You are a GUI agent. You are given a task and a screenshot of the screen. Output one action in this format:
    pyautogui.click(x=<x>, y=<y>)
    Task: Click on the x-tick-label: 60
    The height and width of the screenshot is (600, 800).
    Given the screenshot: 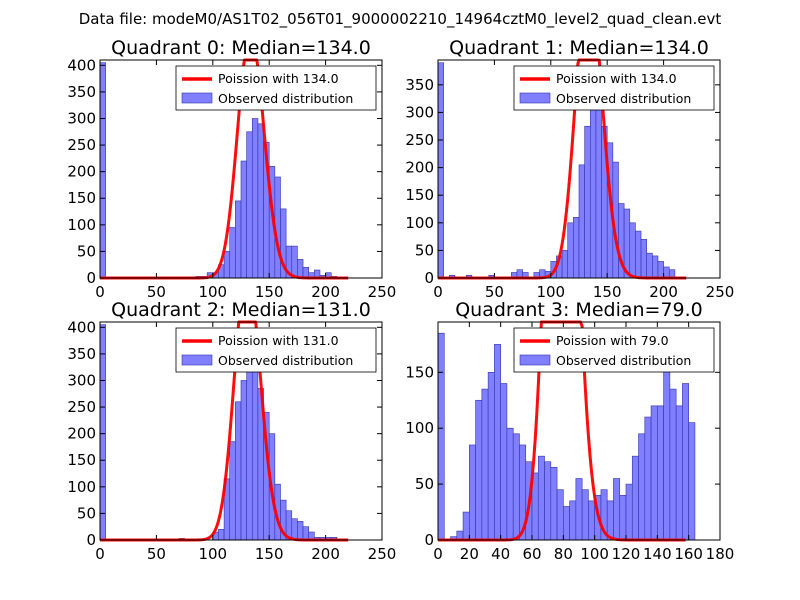 What is the action you would take?
    pyautogui.click(x=531, y=554)
    